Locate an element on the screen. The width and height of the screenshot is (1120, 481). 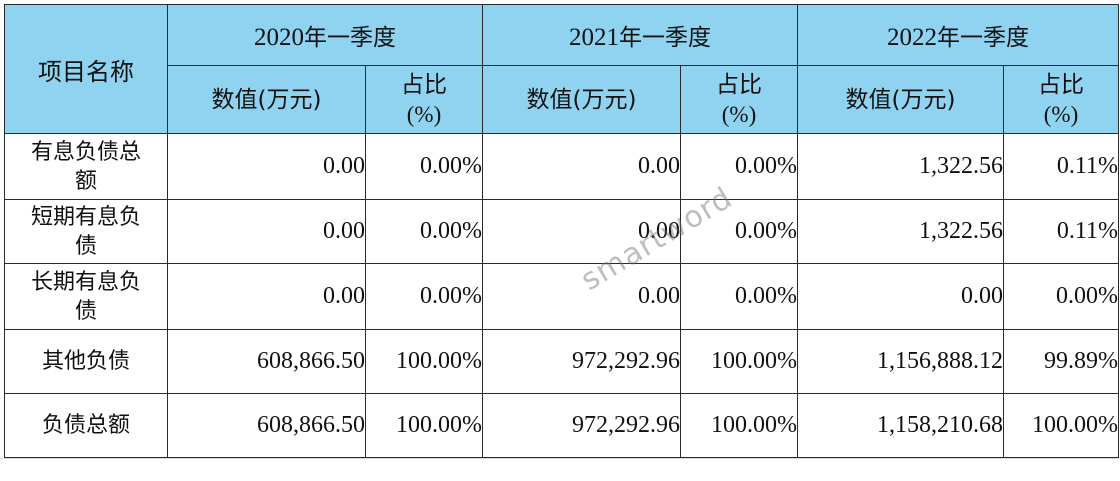
period-year: 2022 is located at coordinates (912, 37).